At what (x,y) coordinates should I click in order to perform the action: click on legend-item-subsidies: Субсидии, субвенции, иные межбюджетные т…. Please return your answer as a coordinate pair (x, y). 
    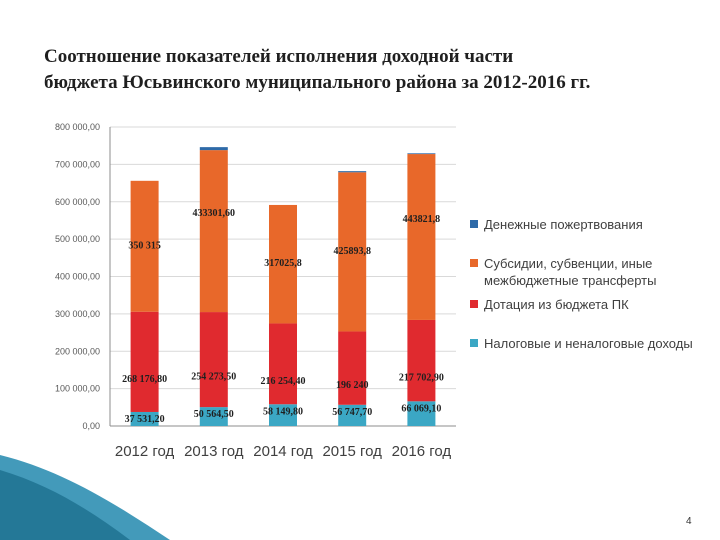
    Looking at the image, I should click on (585, 272).